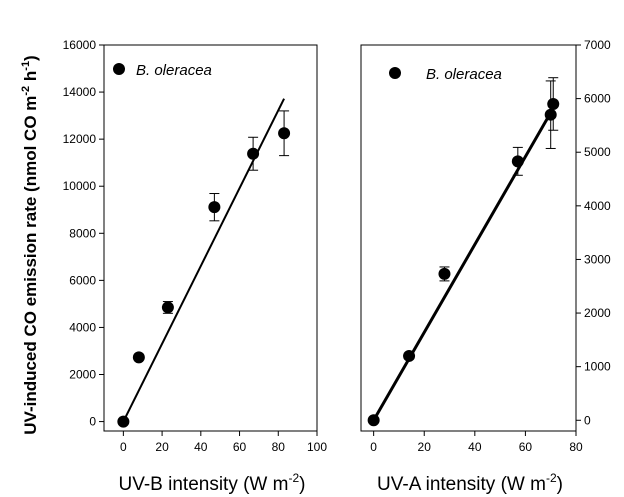 The width and height of the screenshot is (624, 497). Describe the element at coordinates (293, 478) in the screenshot. I see `x-axis-title-uvb-sup: -2` at that location.